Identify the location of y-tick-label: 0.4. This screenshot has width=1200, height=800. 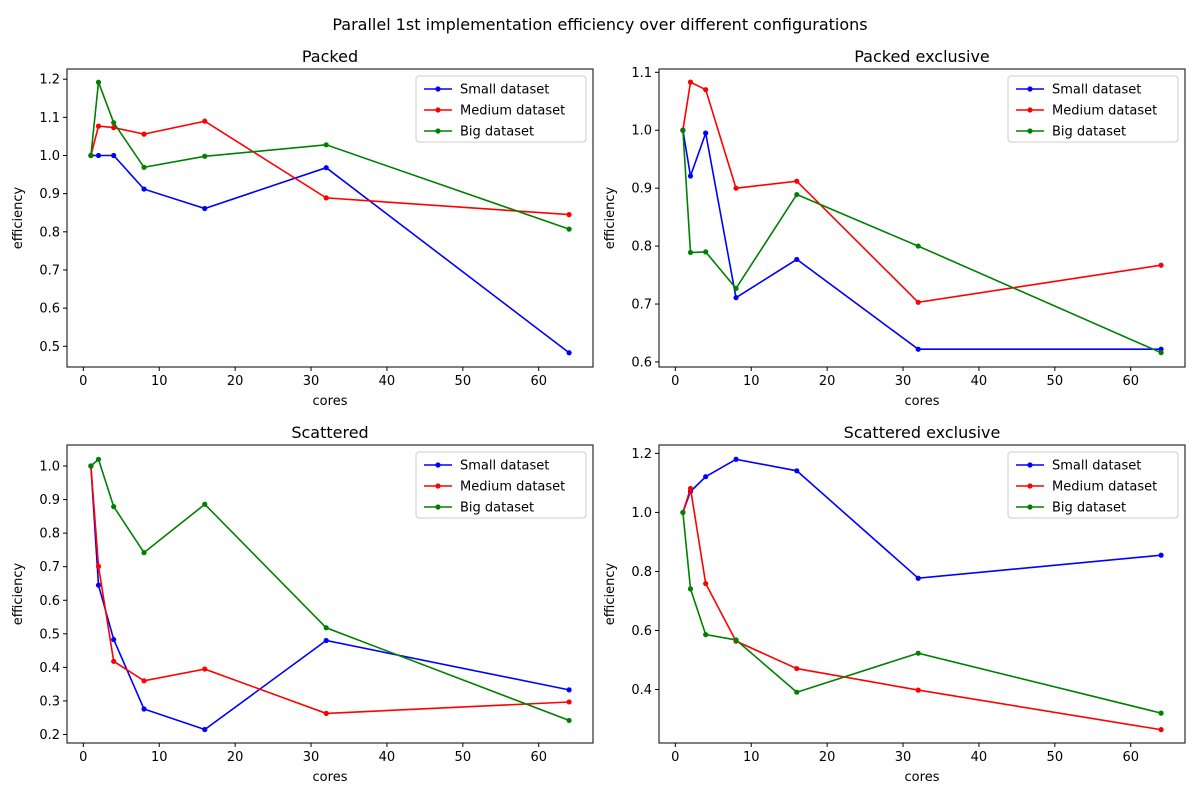
(641, 690).